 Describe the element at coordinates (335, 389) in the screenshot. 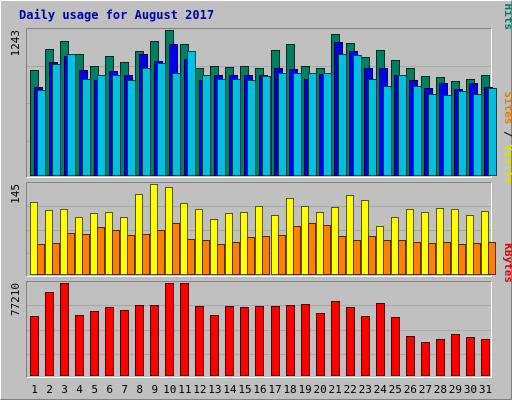

I see `x-tick-label-day-21: 21` at that location.